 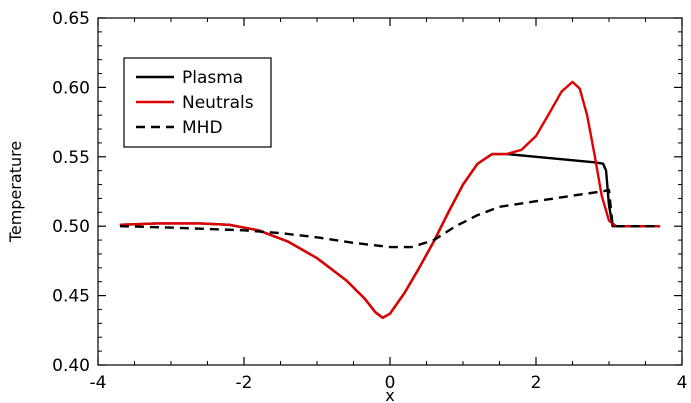 What do you see at coordinates (71, 227) in the screenshot?
I see `y-tick-label: 0.50` at bounding box center [71, 227].